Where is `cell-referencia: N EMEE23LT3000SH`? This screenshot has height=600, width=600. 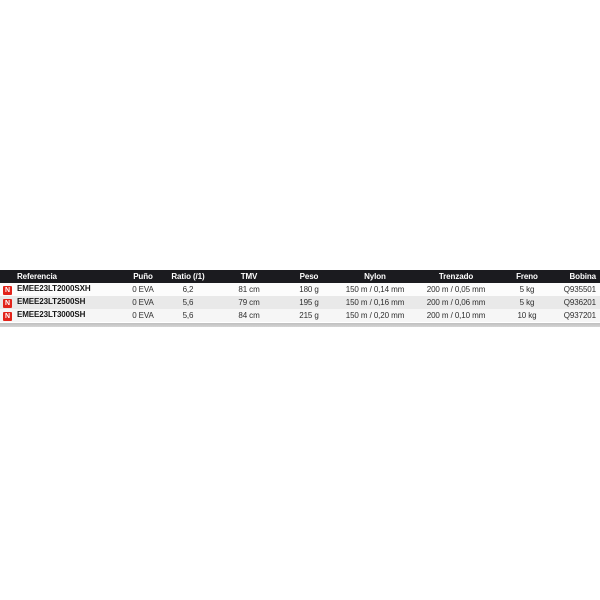 cell-referencia: N EMEE23LT3000SH is located at coordinates (60, 315).